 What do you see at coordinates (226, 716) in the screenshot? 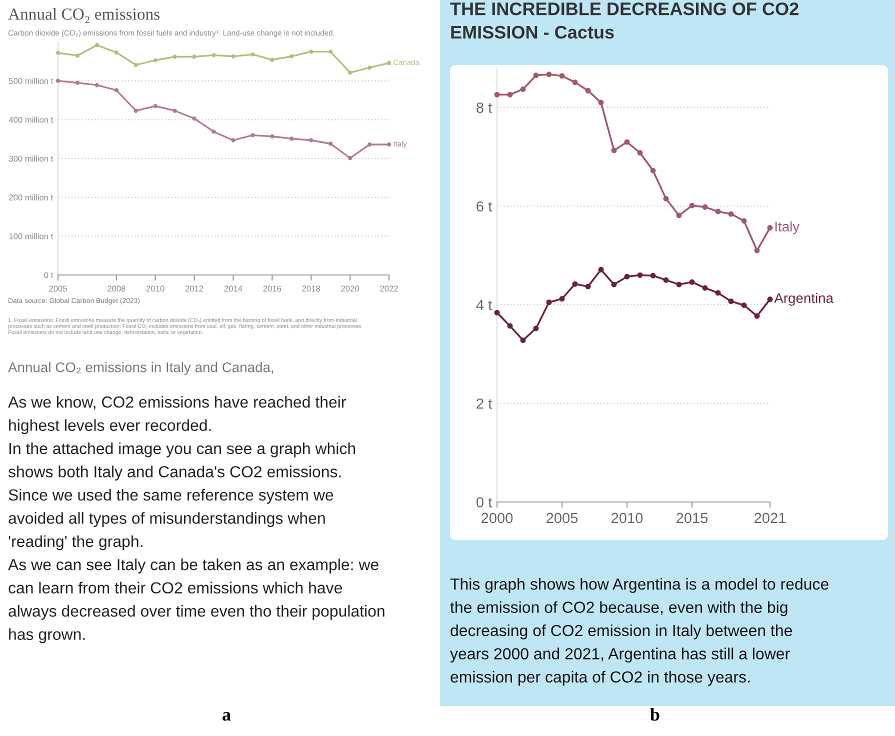
I see `text: a` at bounding box center [226, 716].